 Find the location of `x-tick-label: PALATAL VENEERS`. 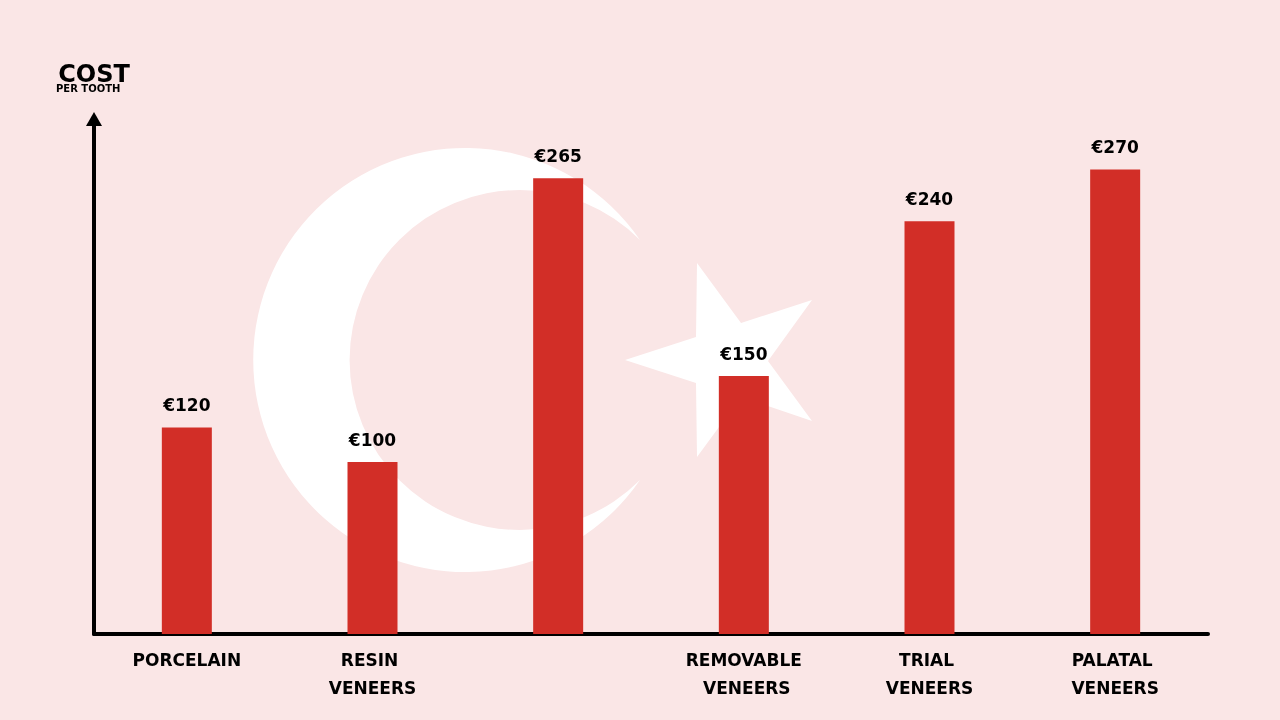

x-tick-label: PALATAL VENEERS is located at coordinates (1115, 674).